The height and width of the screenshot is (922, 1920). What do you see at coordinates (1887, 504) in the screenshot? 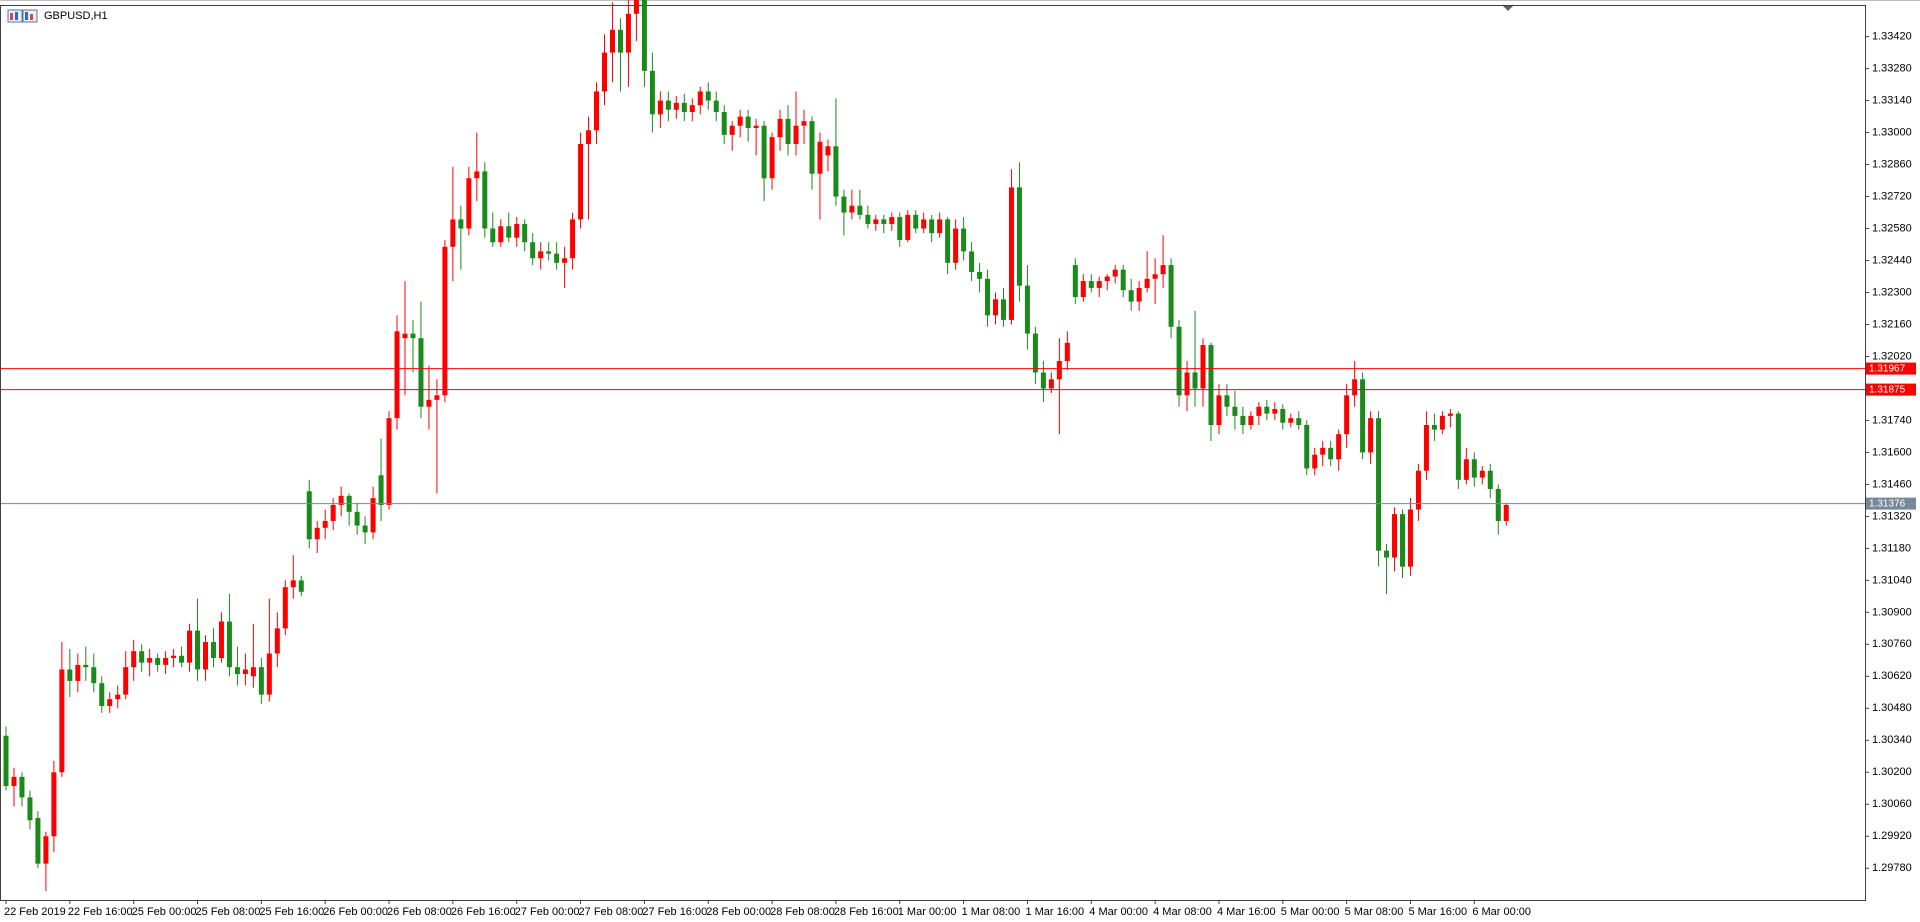
I see `level-price-label: 1.31376` at bounding box center [1887, 504].